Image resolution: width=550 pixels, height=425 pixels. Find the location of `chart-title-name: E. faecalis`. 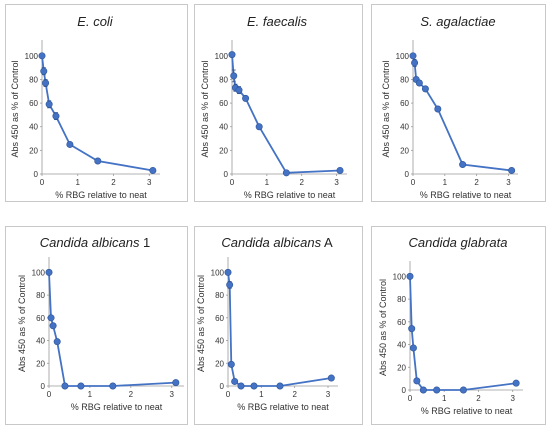

chart-title-name: E. faecalis is located at coordinates (277, 21).